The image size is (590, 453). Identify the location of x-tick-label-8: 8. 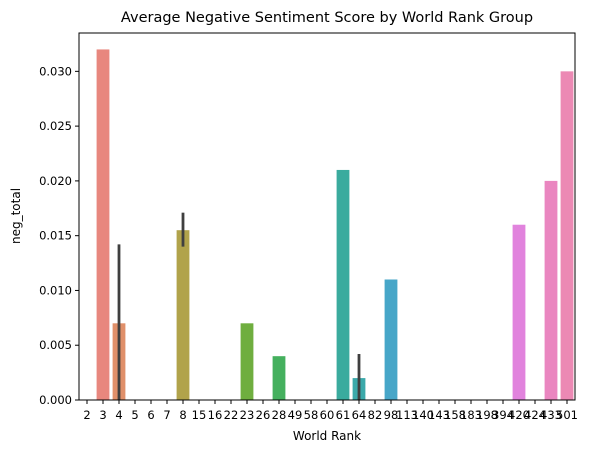
(182, 415).